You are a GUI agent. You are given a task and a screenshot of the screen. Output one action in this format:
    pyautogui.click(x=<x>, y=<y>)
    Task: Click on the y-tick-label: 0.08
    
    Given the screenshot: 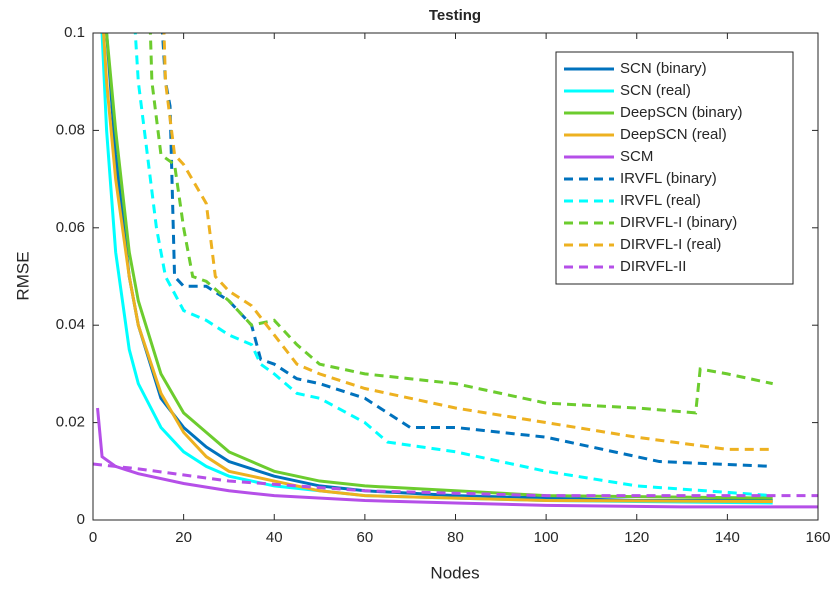 What is the action you would take?
    pyautogui.click(x=70, y=129)
    